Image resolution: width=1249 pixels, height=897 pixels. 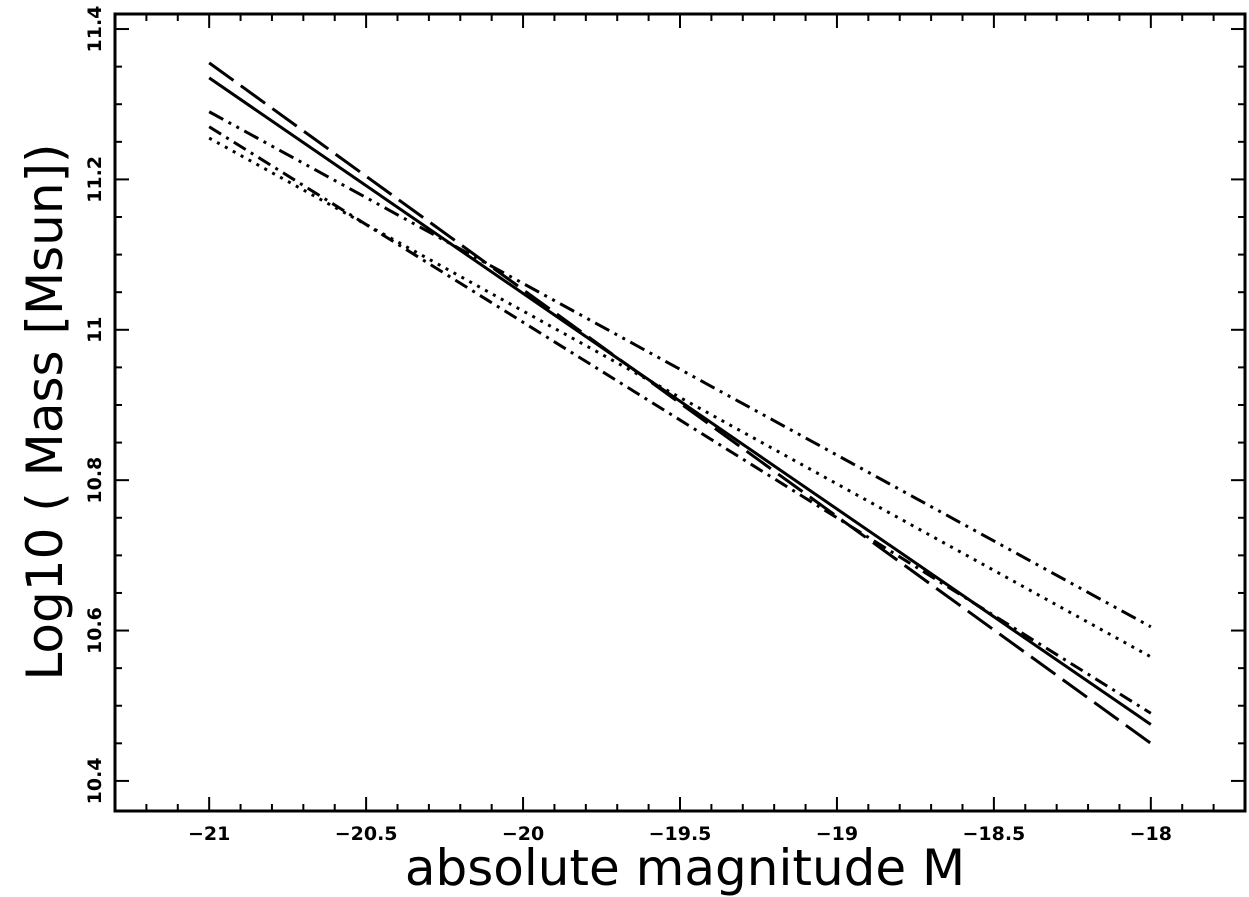 What do you see at coordinates (95, 480) in the screenshot?
I see `y-tick-label: 10.8` at bounding box center [95, 480].